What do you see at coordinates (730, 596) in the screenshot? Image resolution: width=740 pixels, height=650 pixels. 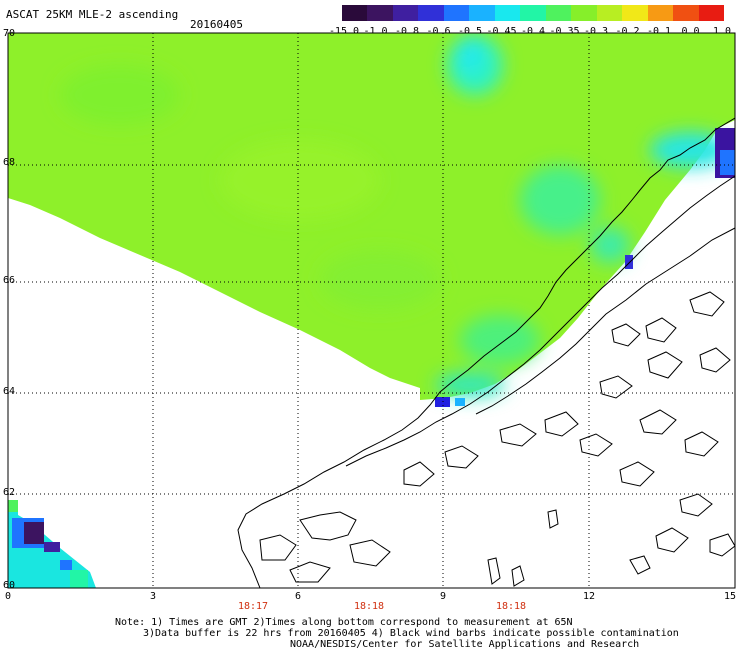 I see `lon-label-15: 15` at bounding box center [730, 596].